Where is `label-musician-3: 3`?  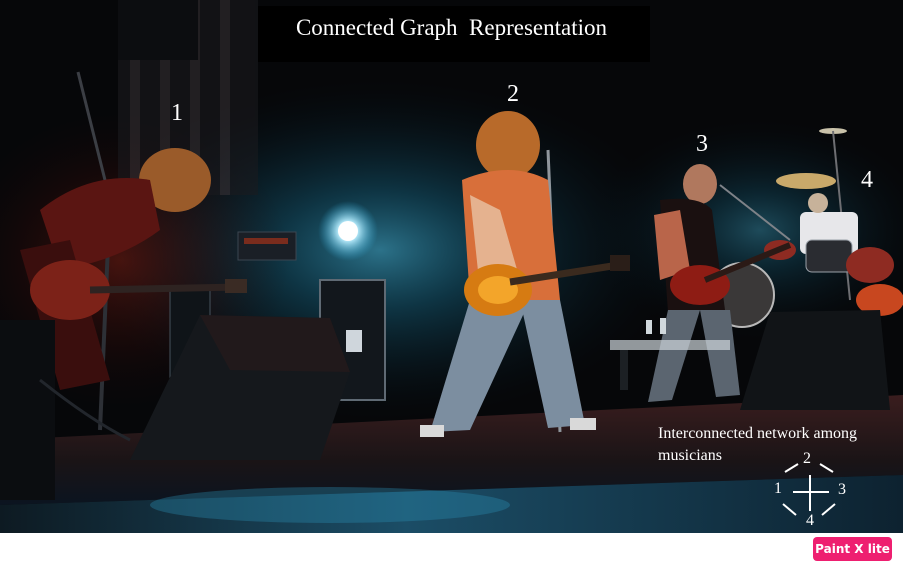 label-musician-3: 3 is located at coordinates (702, 144).